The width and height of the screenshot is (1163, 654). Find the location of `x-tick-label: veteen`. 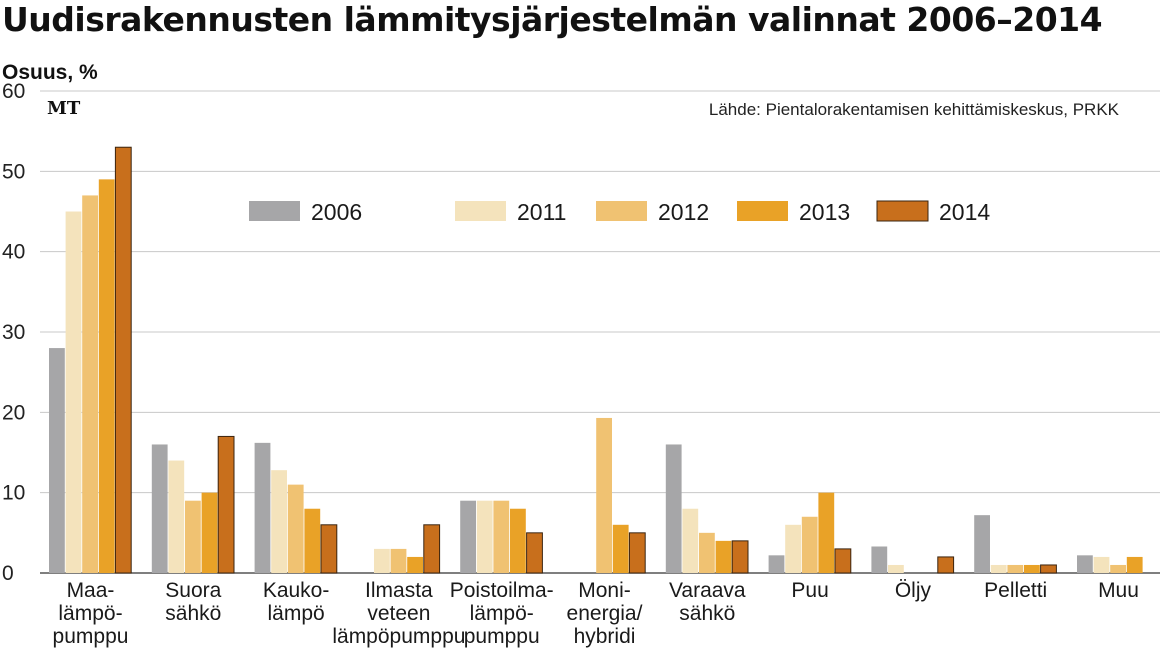

x-tick-label: veteen is located at coordinates (398, 613).